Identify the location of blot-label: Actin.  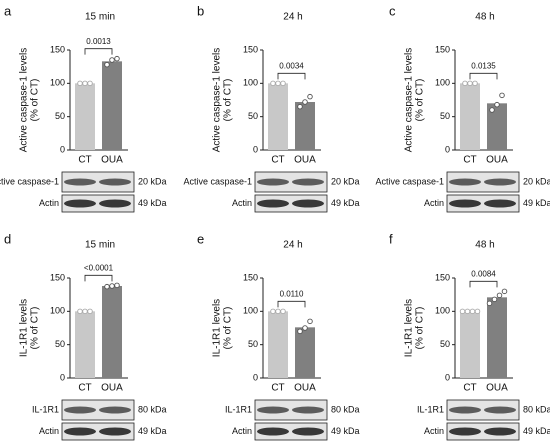
(434, 203).